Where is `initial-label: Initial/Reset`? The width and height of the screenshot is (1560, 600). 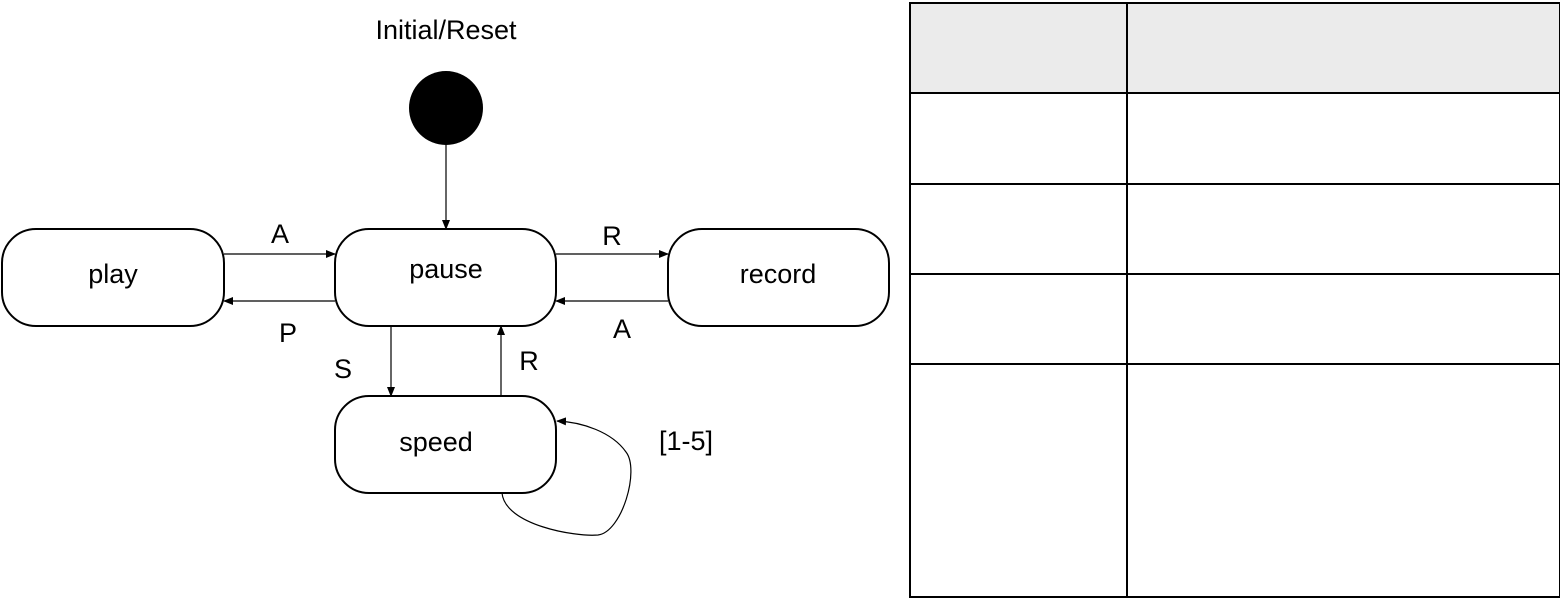
initial-label: Initial/Reset is located at coordinates (446, 30).